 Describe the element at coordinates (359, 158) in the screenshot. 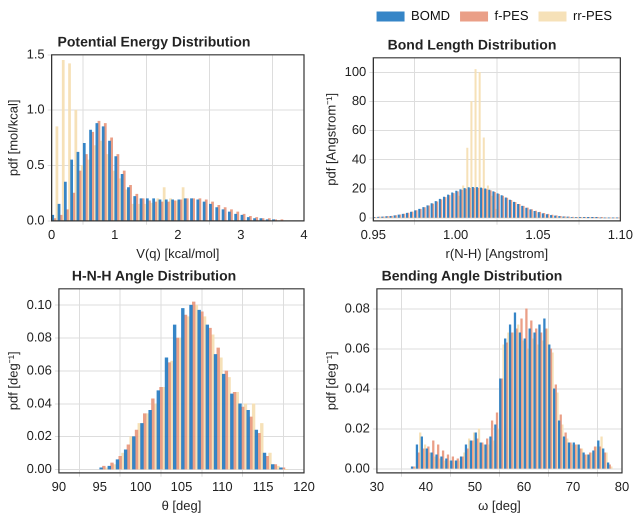

I see `y-tick-label: 40` at that location.